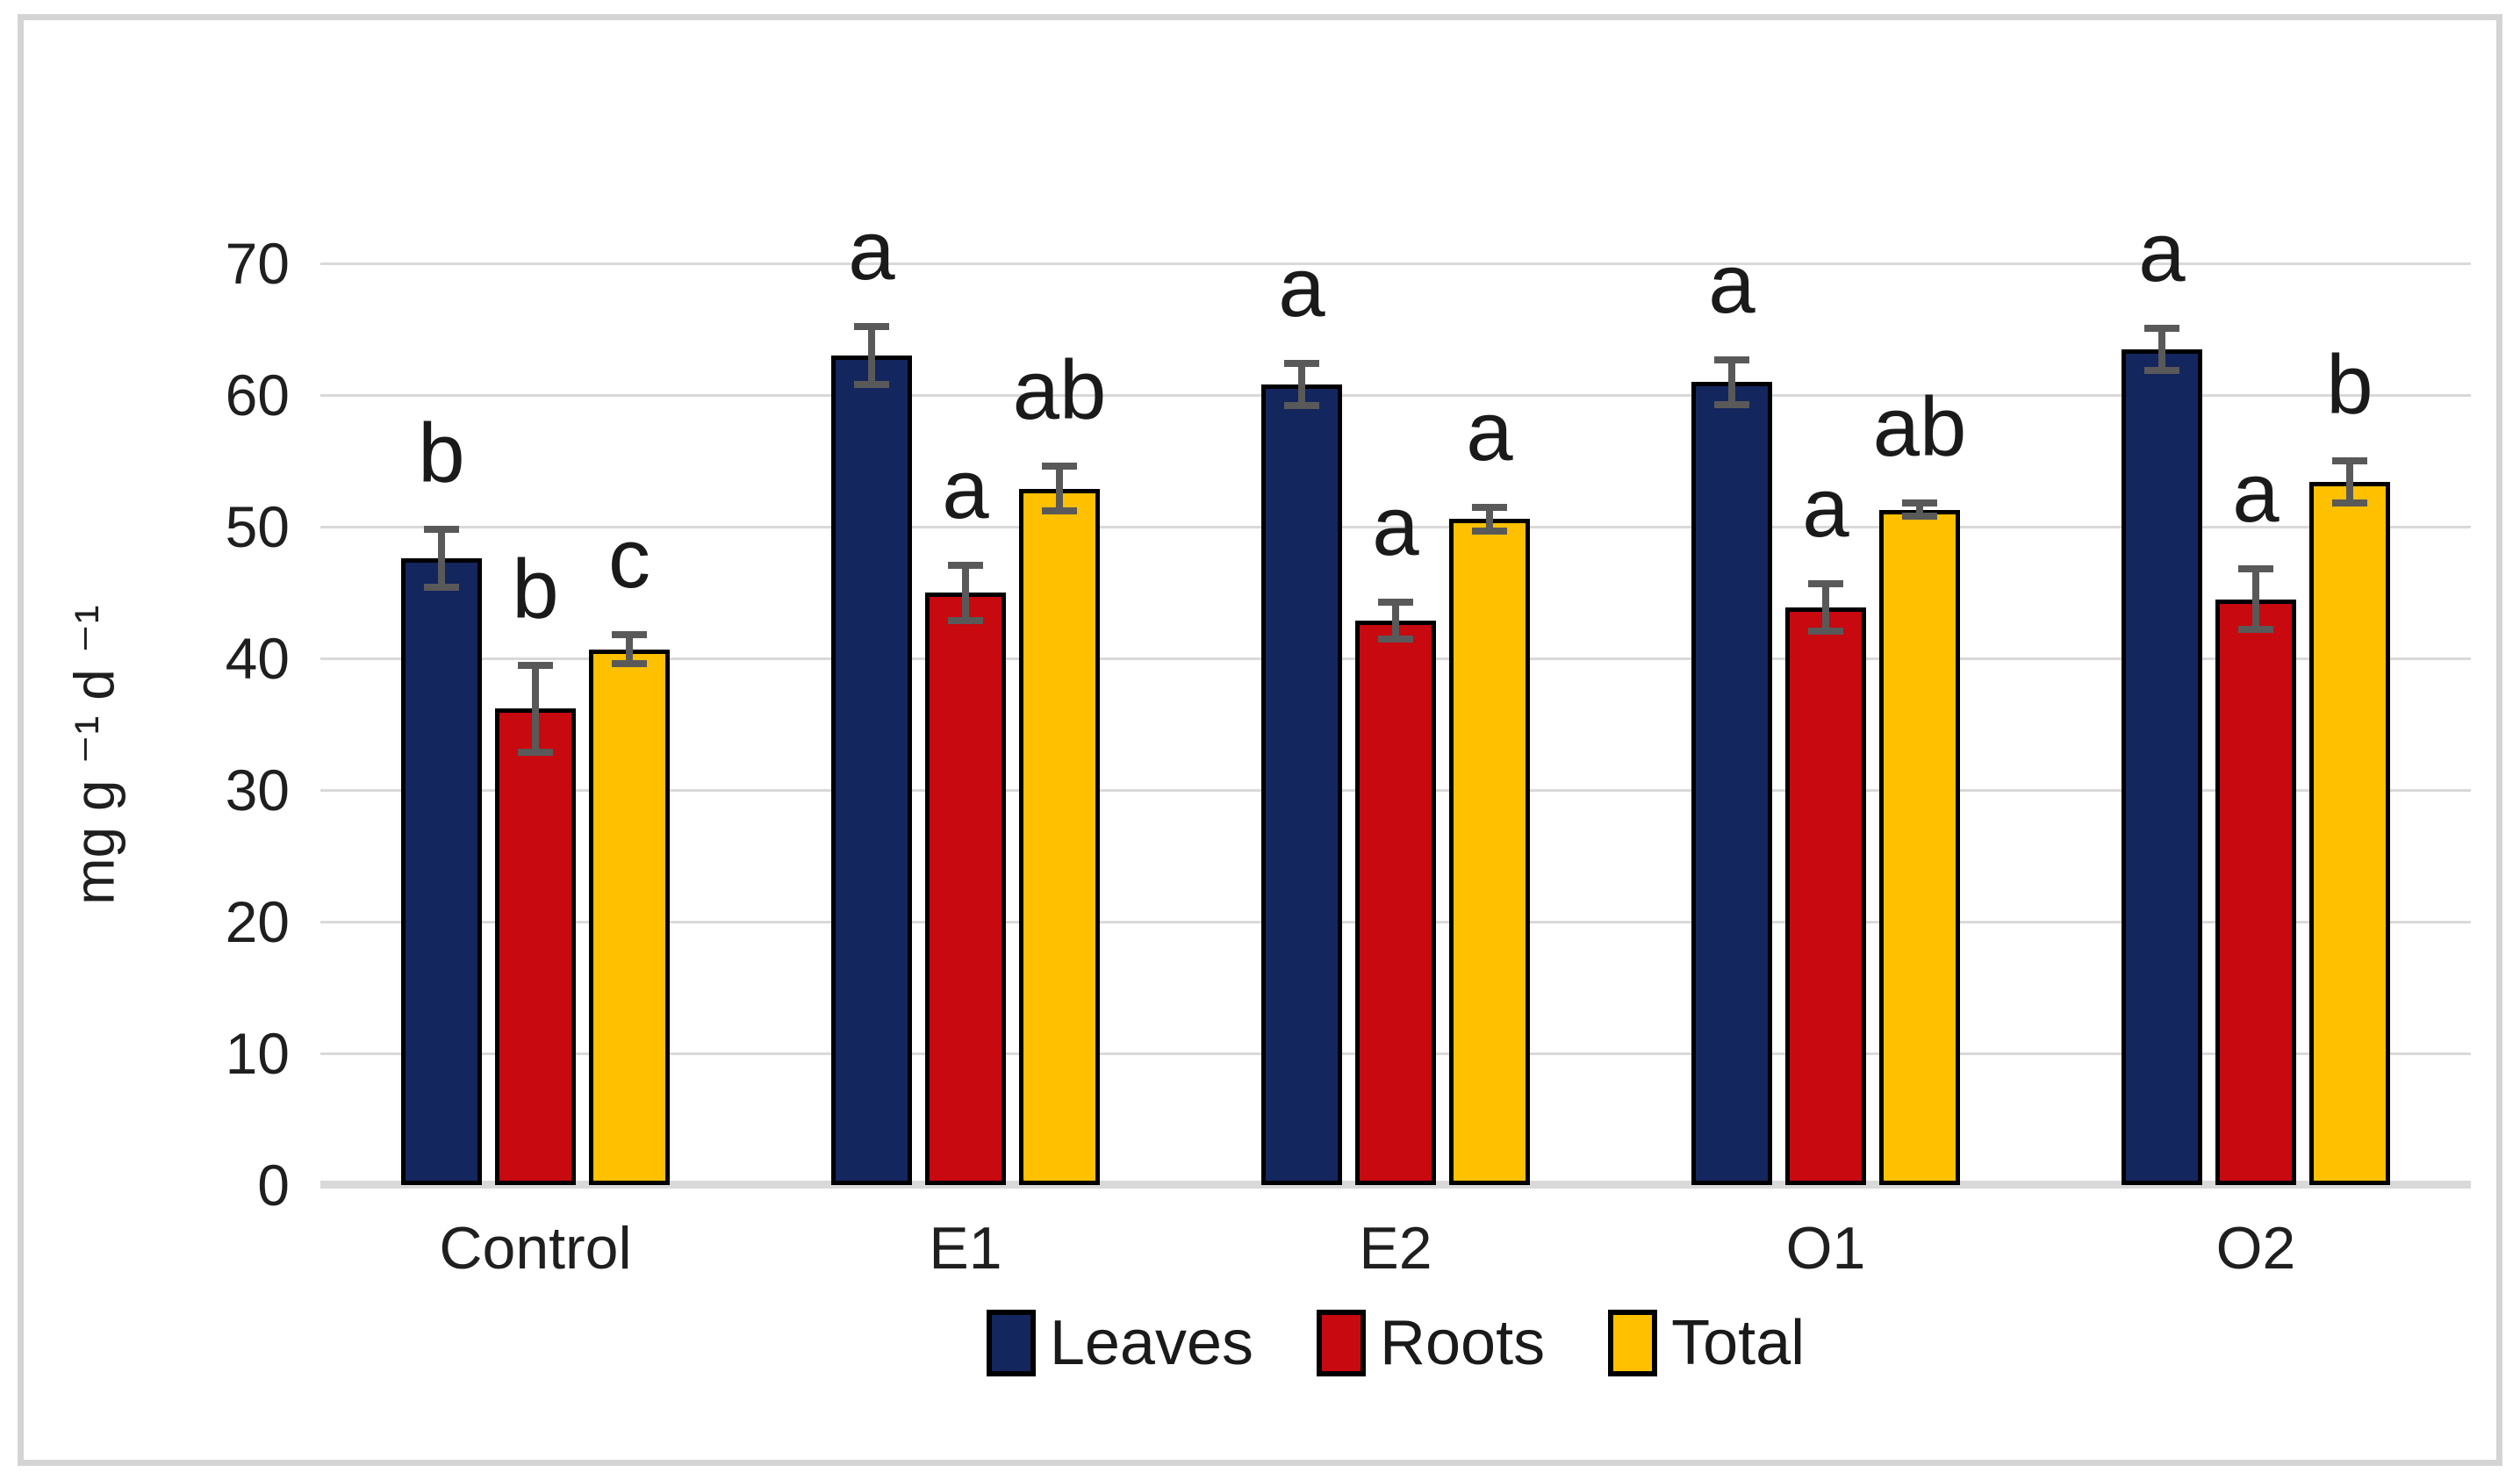 The image size is (2520, 1480). I want to click on sig-letter-total-control: c, so click(629, 559).